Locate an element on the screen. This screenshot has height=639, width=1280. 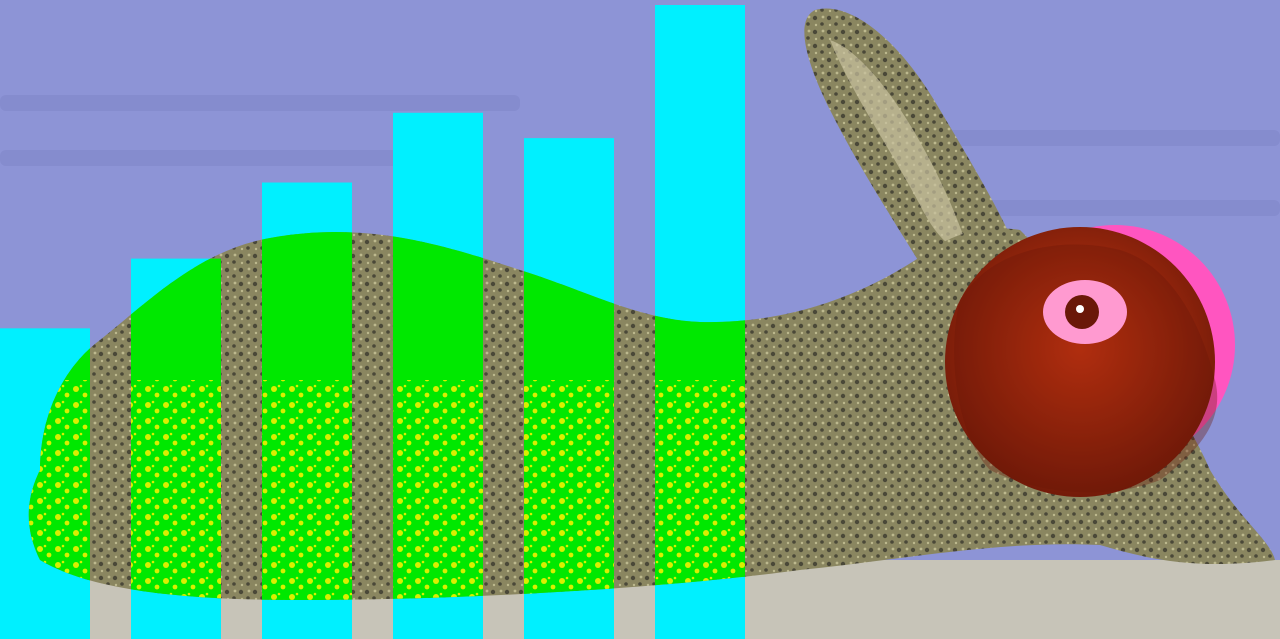
bar-5-speckle is located at coordinates (569, 490).